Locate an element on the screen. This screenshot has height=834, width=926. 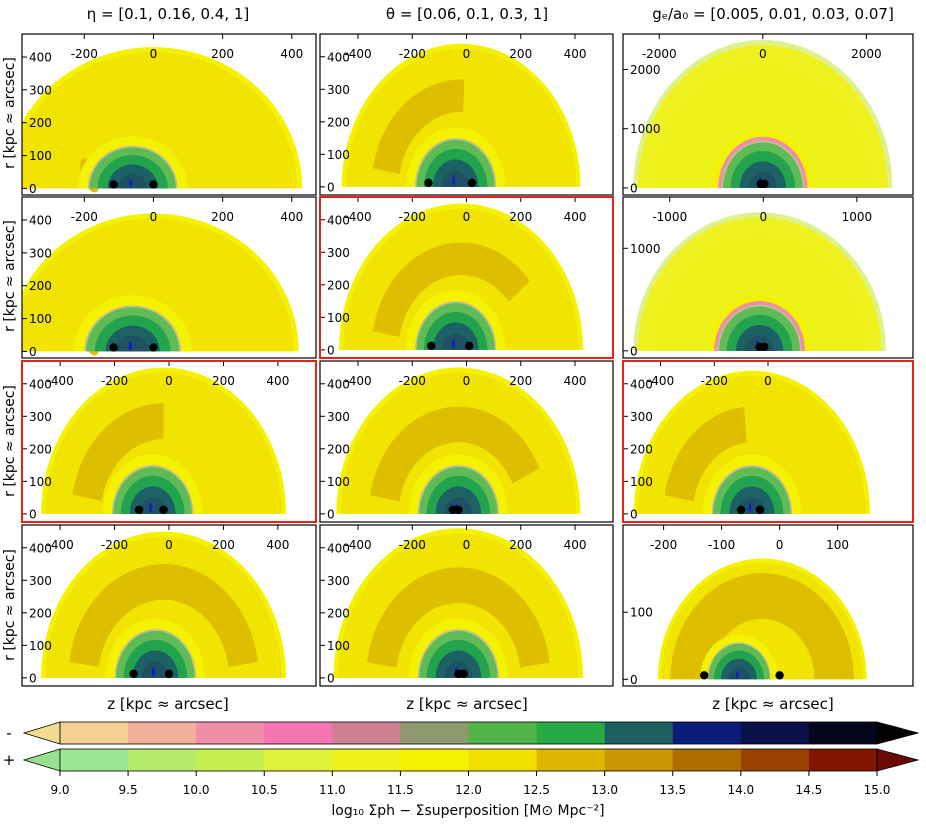
colorbar-plus-low-arrow is located at coordinates (41, 760).